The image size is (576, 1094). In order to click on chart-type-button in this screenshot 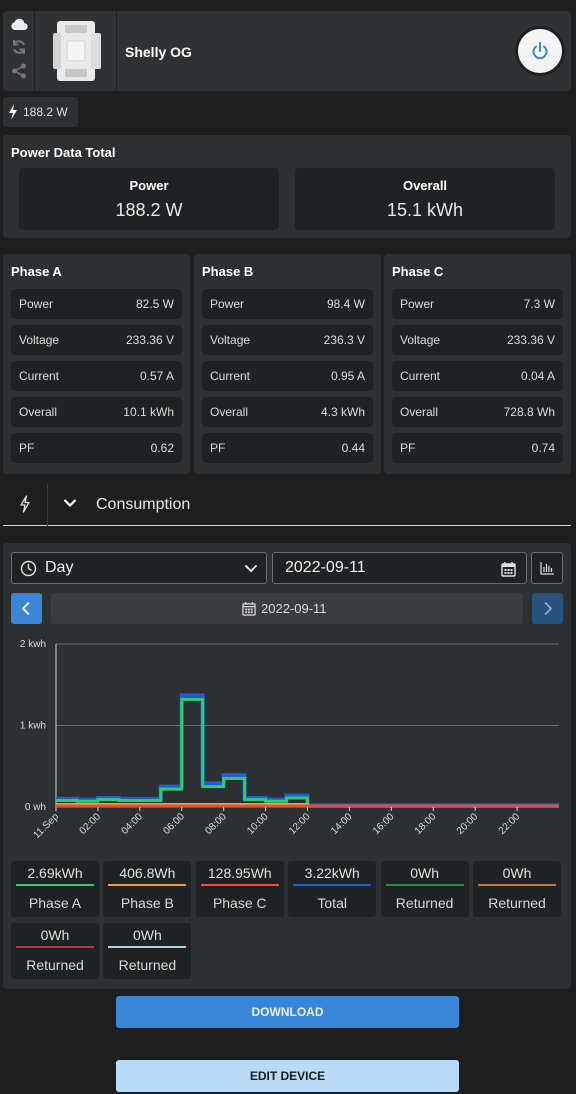, I will do `click(547, 568)`.